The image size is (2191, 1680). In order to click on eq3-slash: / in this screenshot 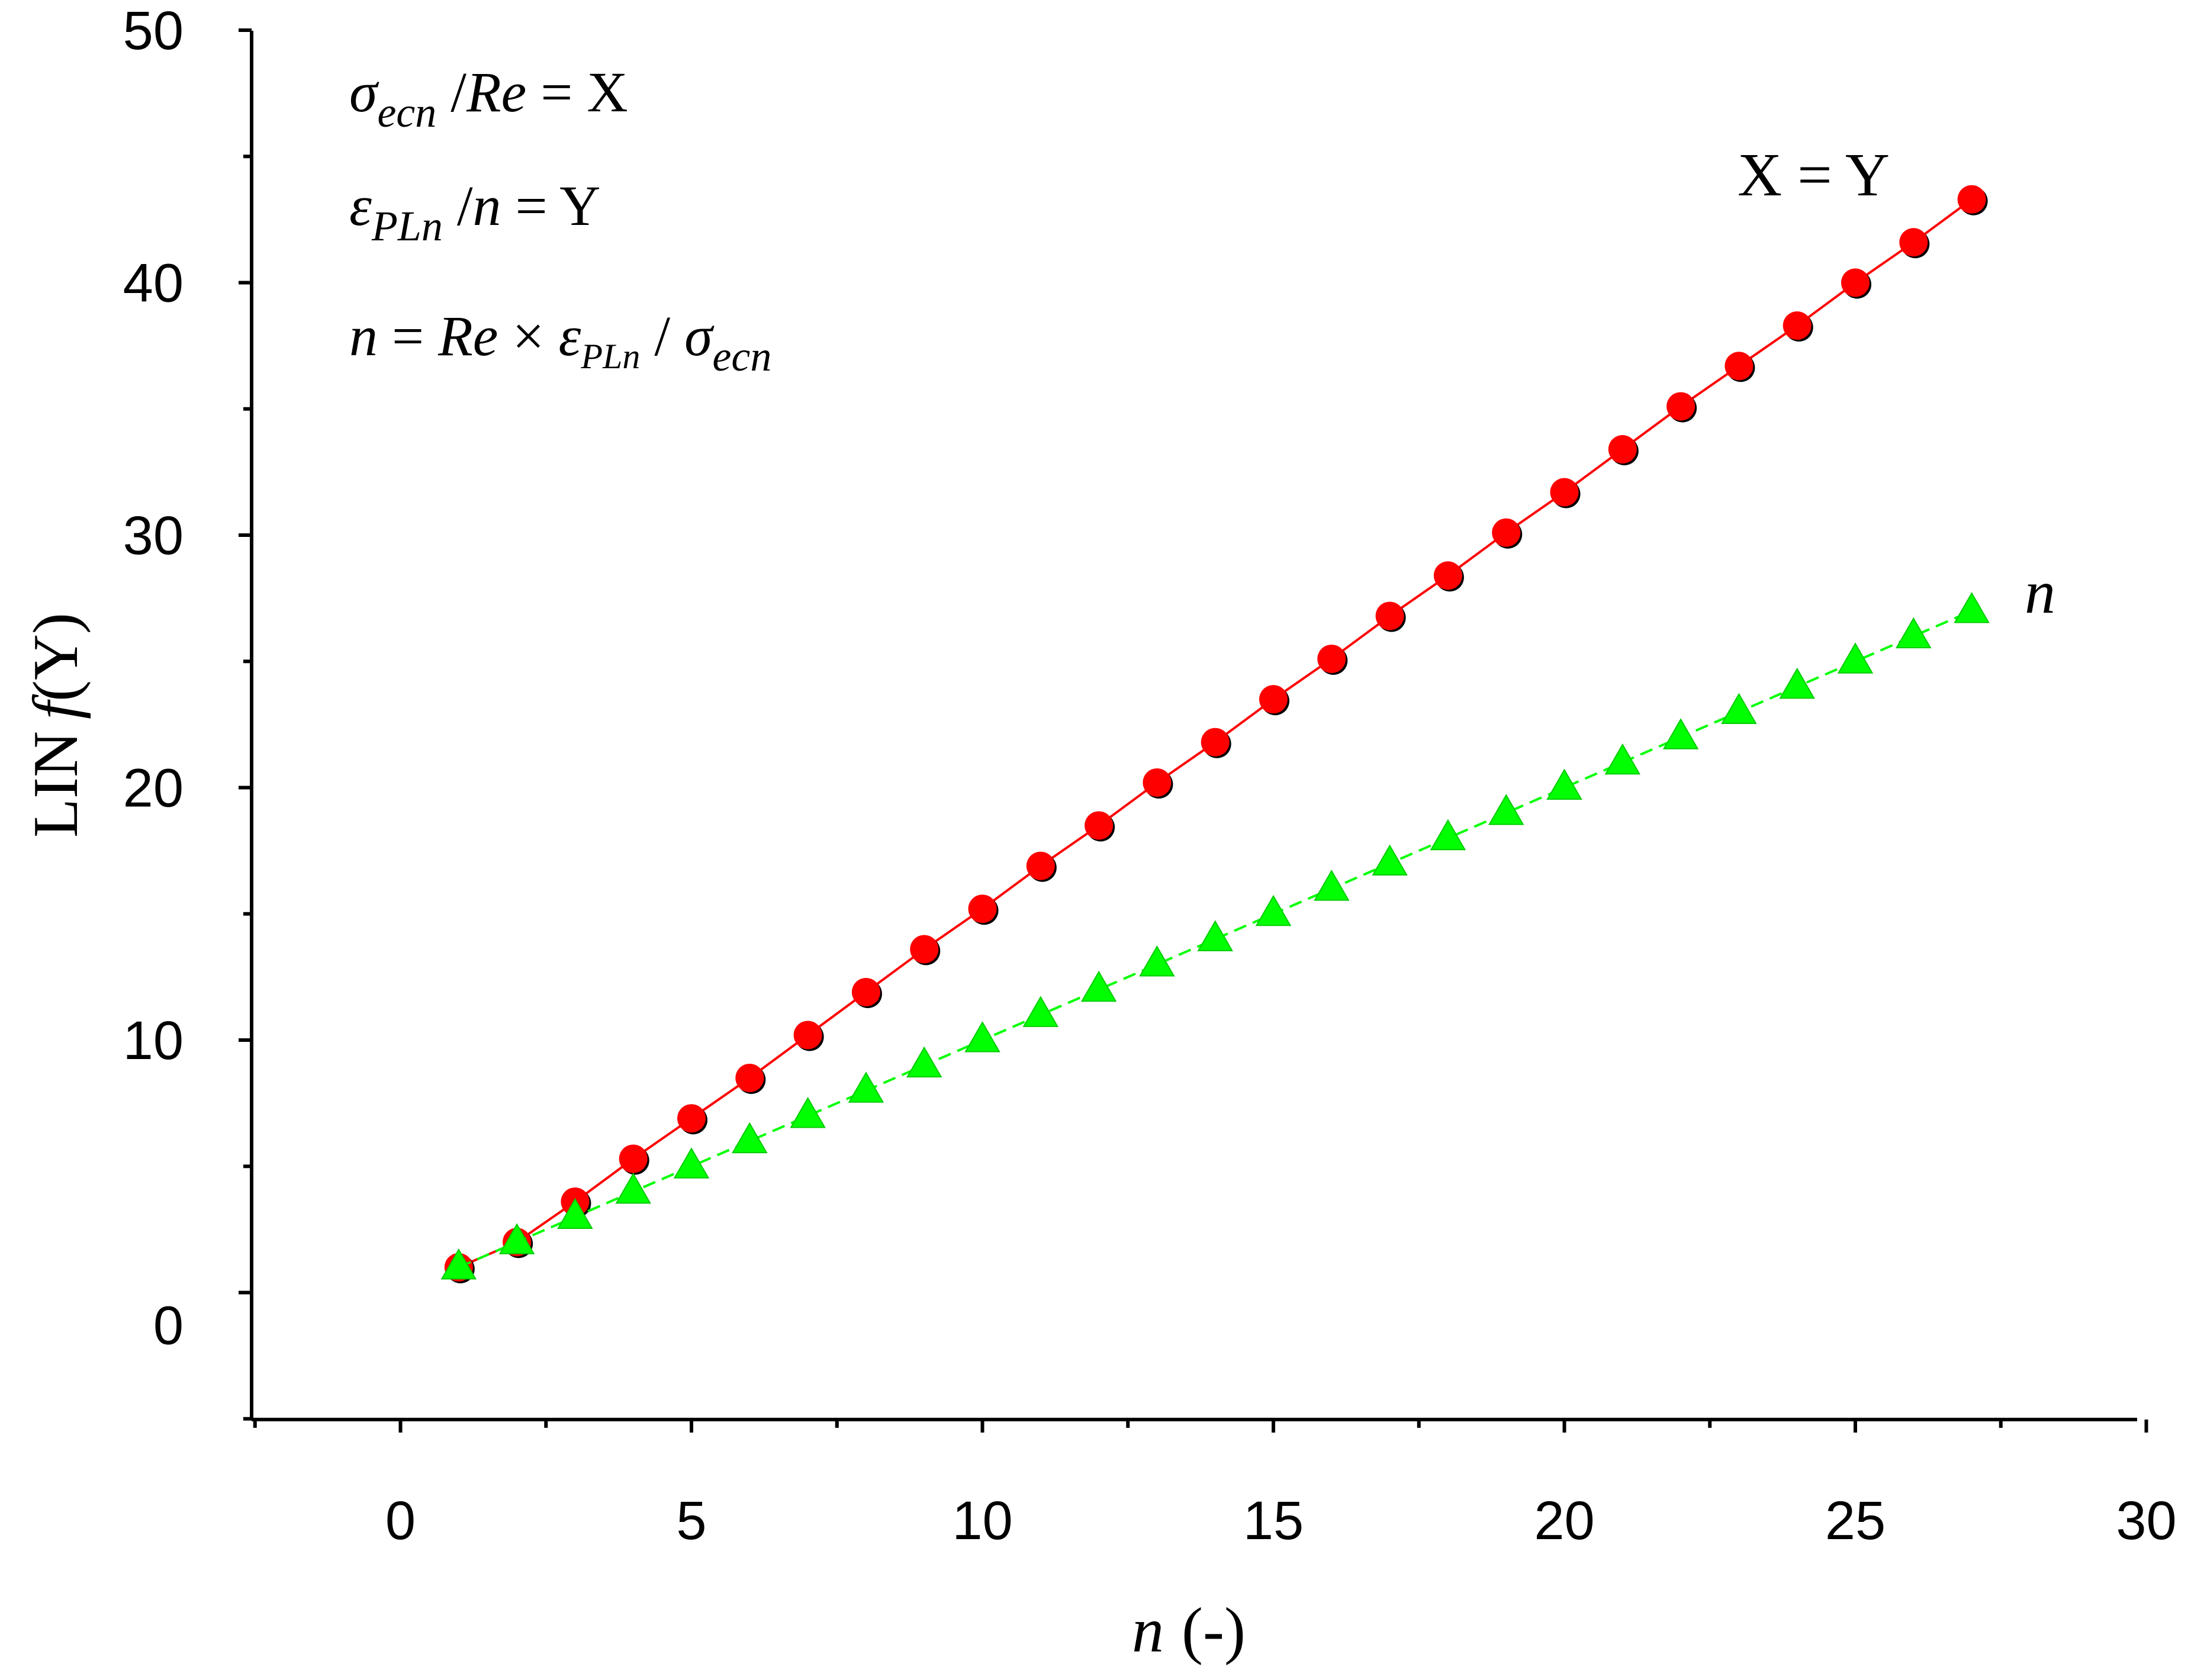, I will do `click(662, 336)`.